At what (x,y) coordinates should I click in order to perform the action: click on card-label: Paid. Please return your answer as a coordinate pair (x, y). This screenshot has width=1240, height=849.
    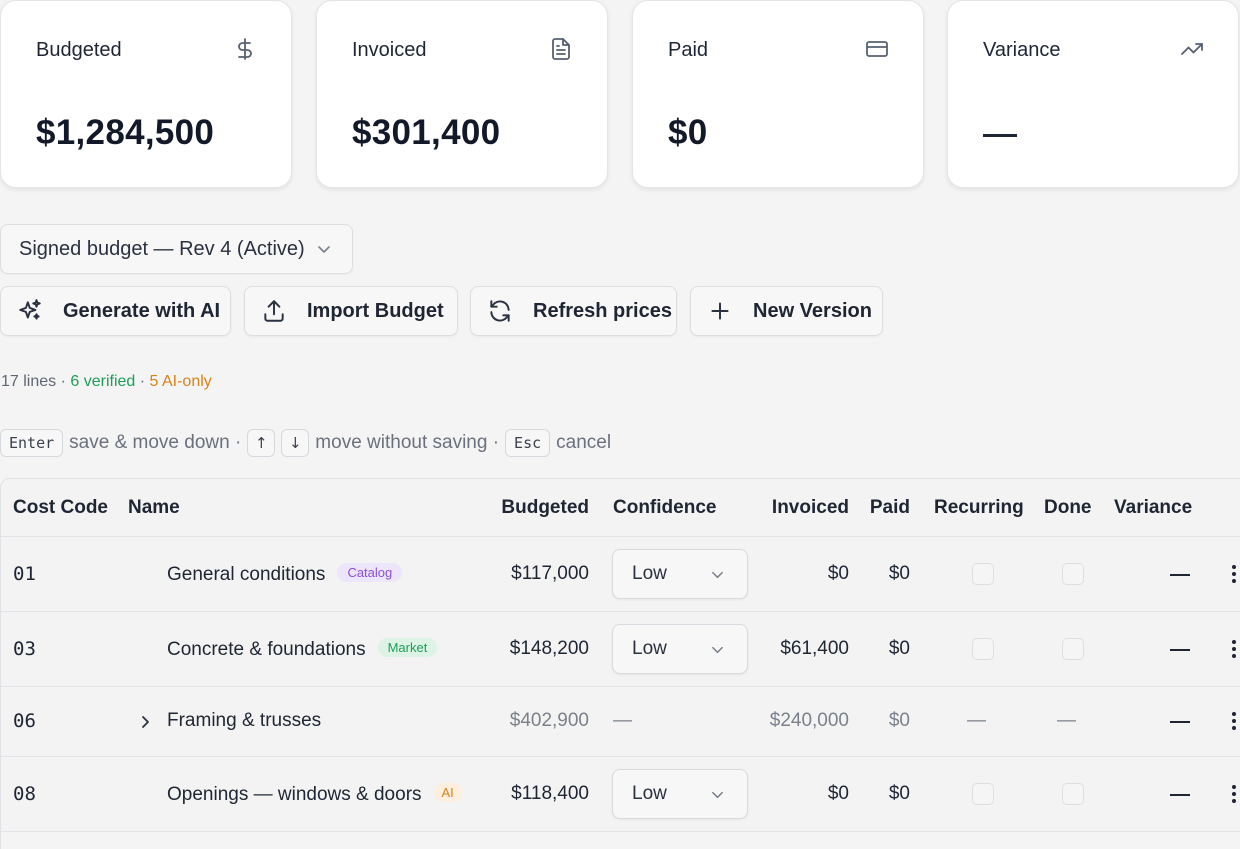
    Looking at the image, I should click on (688, 50).